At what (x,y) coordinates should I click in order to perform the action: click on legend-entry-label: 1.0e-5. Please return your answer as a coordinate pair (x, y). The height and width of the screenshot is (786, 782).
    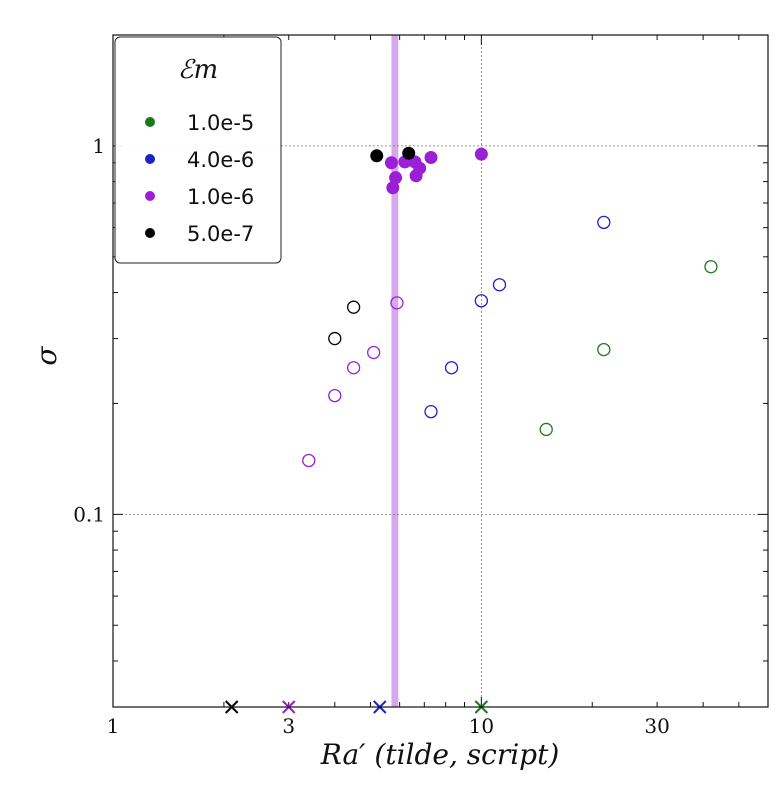
    Looking at the image, I should click on (220, 123).